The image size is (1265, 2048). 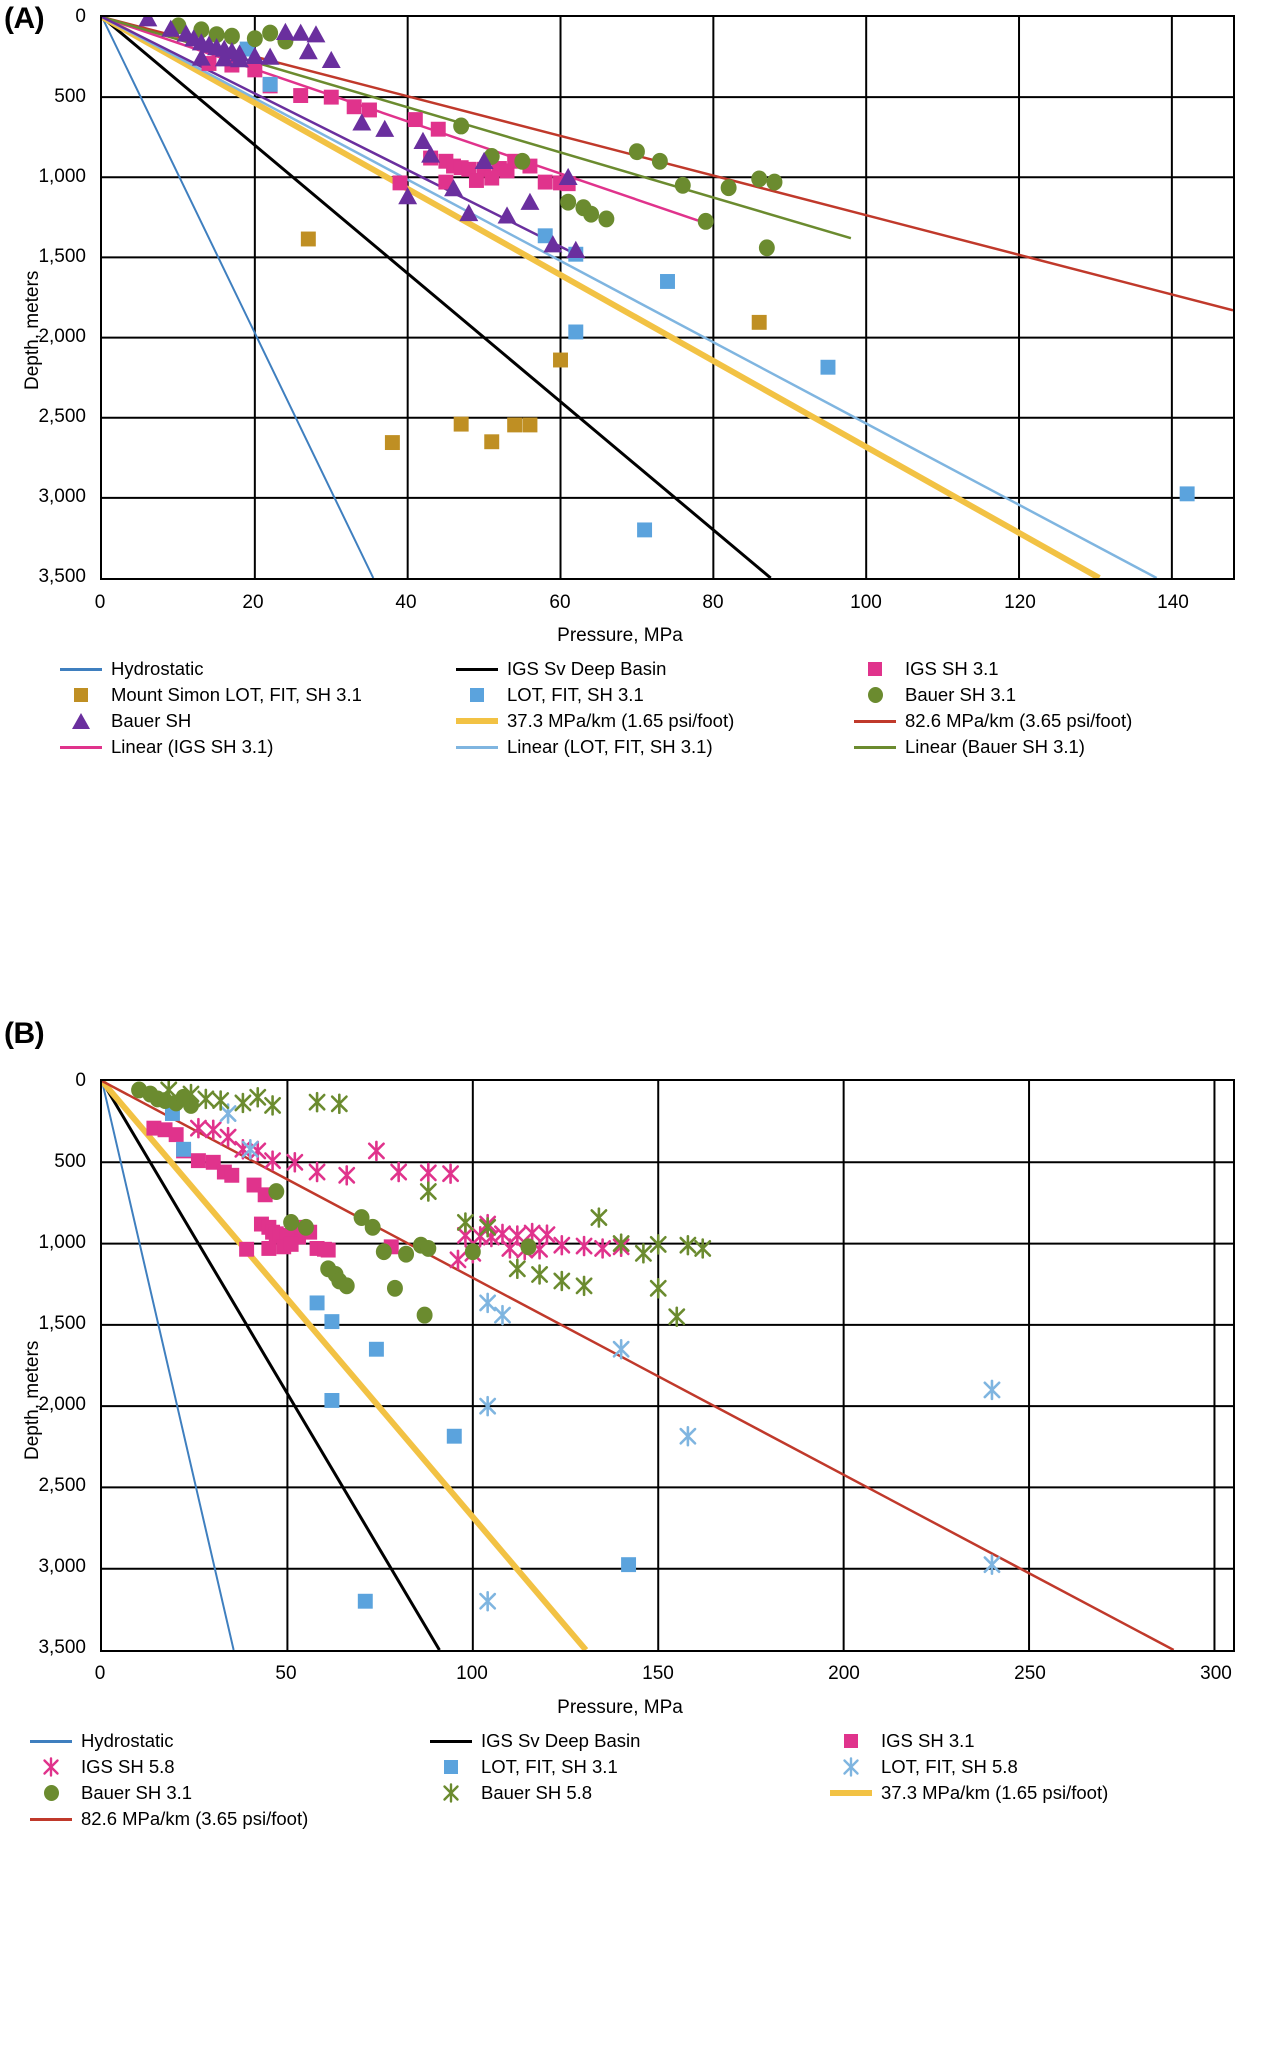 What do you see at coordinates (62, 1323) in the screenshot?
I see `panel-b-ytick-1500: 1,500` at bounding box center [62, 1323].